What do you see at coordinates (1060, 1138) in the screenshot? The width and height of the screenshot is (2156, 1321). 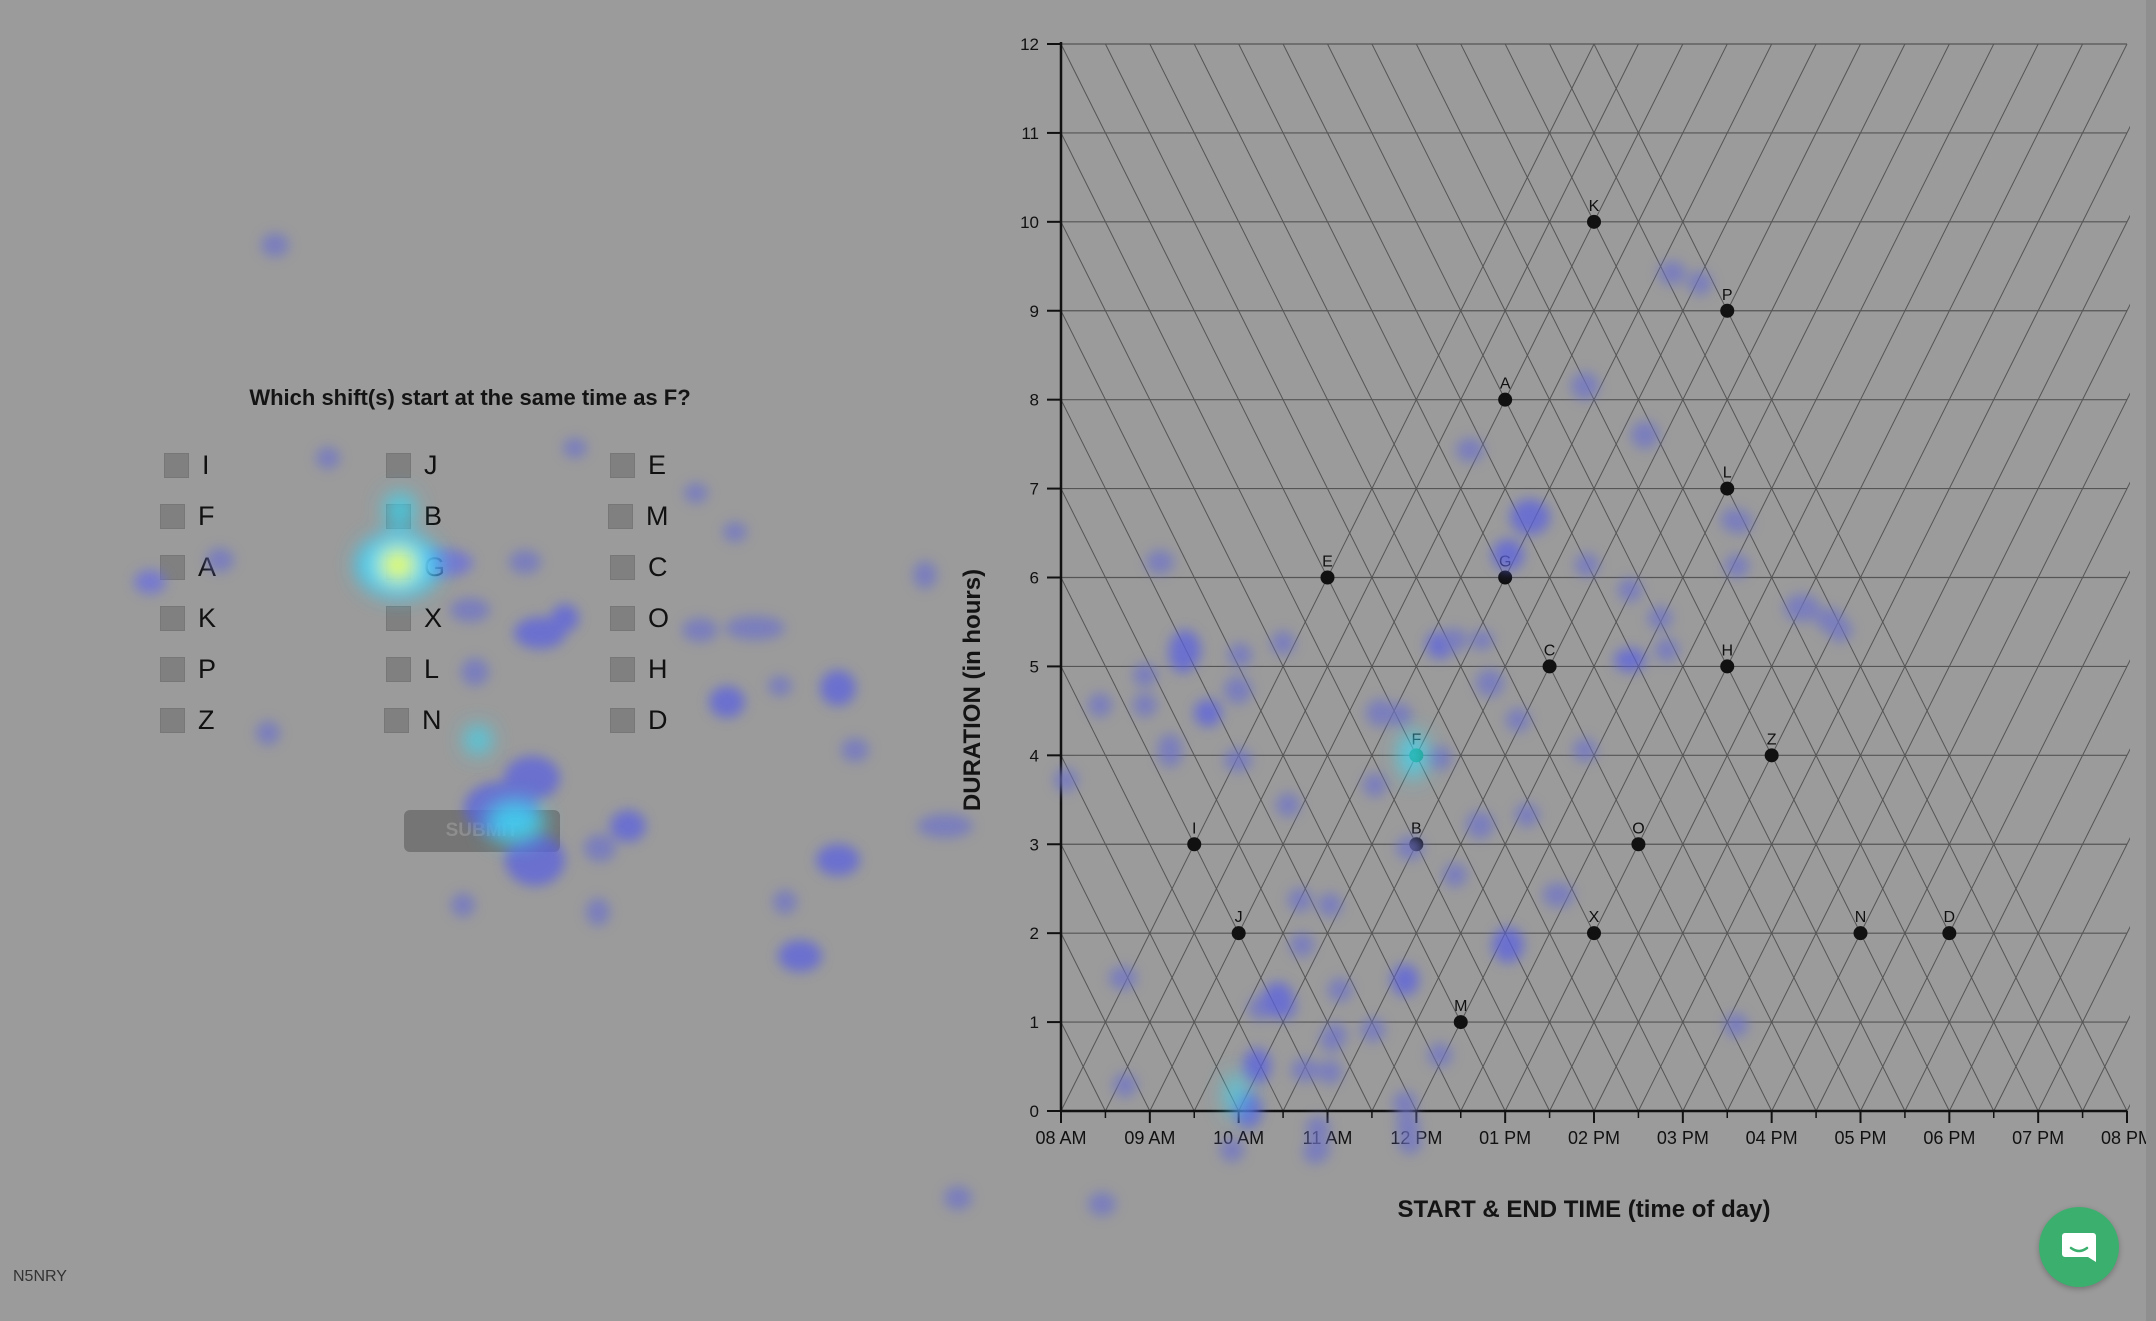 I see `x-tick-label: 08 AM` at bounding box center [1060, 1138].